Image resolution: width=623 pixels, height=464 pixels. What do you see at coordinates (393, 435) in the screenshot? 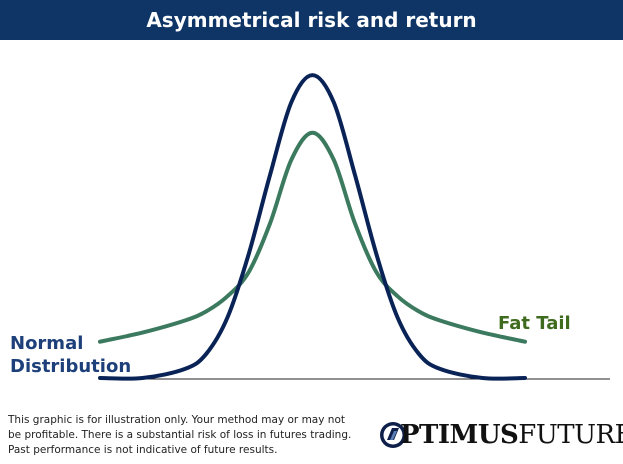
I see `optimus-o-emblem-icon` at bounding box center [393, 435].